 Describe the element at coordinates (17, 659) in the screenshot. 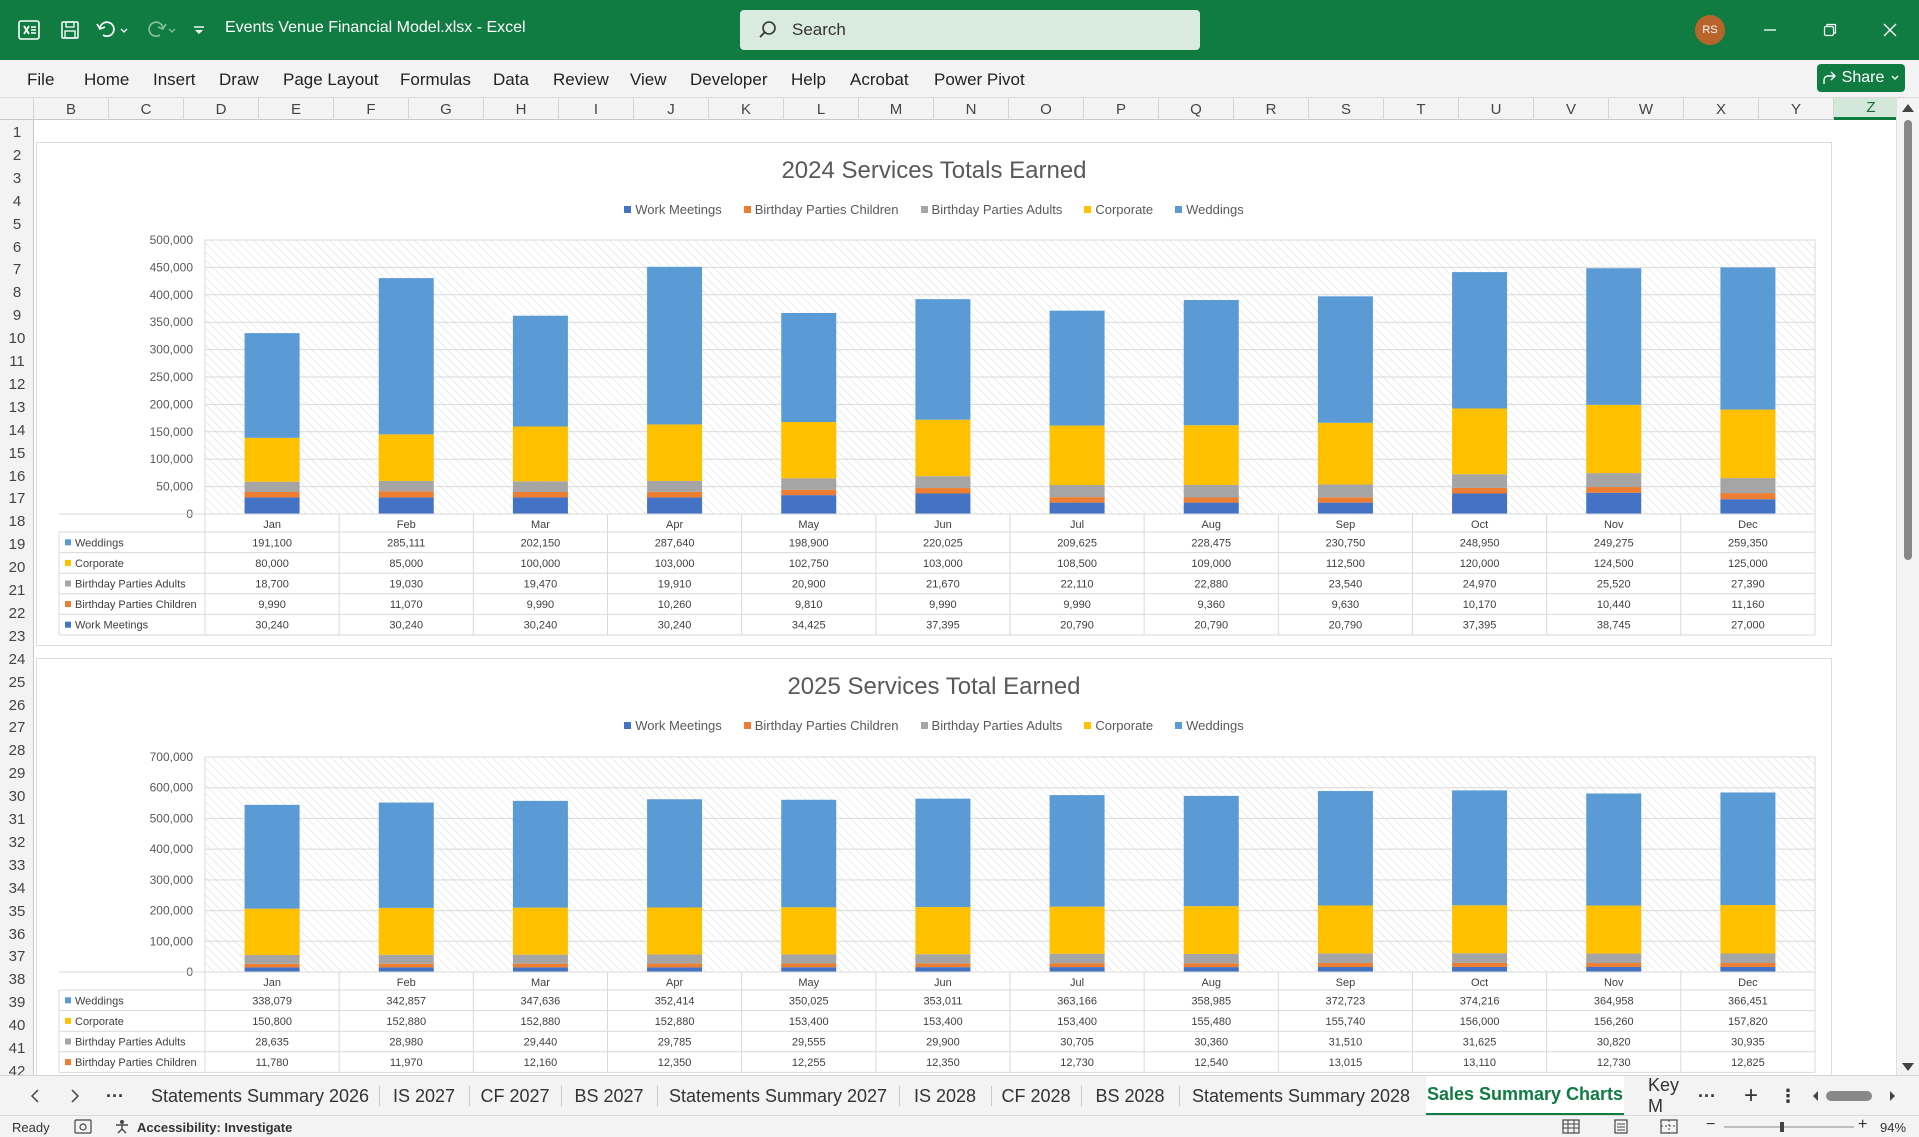

I see `row-header-24: 24` at that location.